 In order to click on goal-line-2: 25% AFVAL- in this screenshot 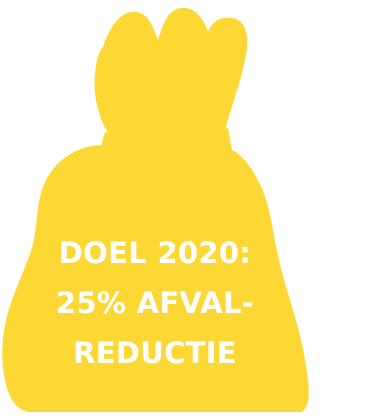, I will do `click(155, 303)`.